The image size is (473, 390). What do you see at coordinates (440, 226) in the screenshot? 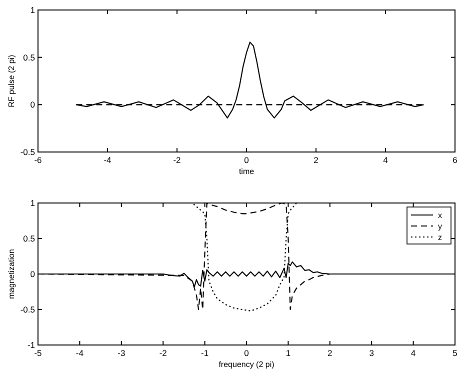
I see `legend-label: y` at bounding box center [440, 226].